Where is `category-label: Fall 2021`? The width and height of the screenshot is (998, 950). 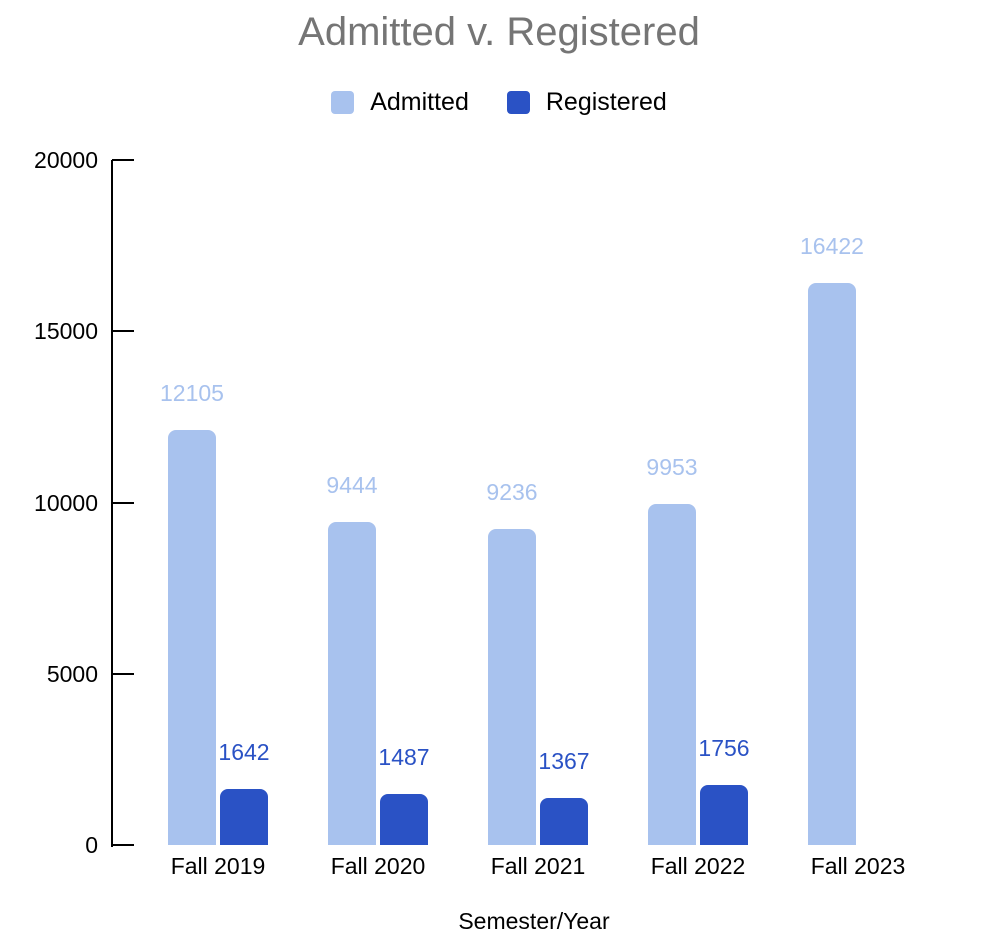 category-label: Fall 2021 is located at coordinates (538, 866).